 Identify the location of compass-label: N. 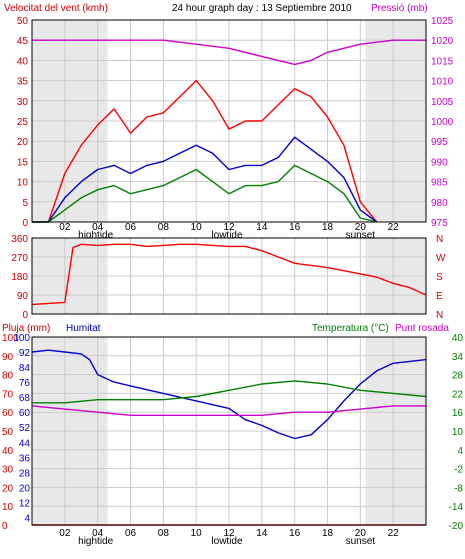
(439, 315).